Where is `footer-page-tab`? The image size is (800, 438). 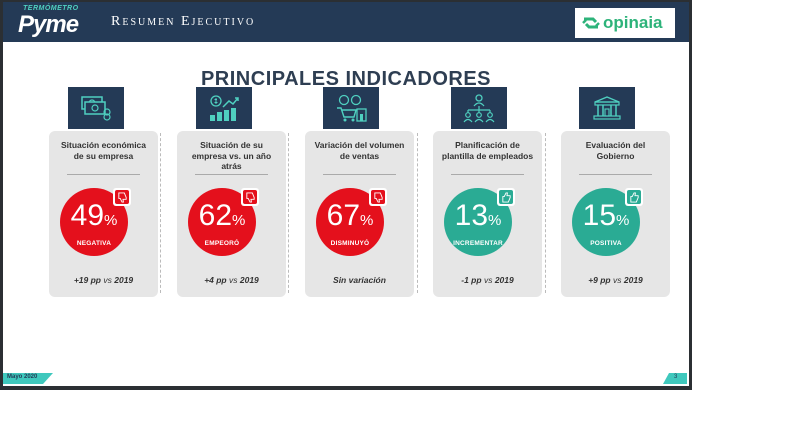
footer-page-tab is located at coordinates (675, 378).